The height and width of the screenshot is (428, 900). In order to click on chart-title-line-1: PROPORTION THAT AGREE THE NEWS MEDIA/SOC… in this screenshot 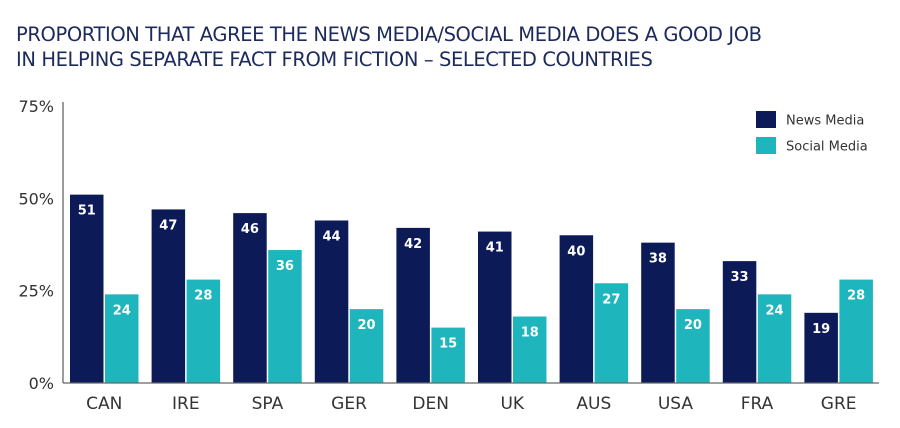, I will do `click(389, 34)`.